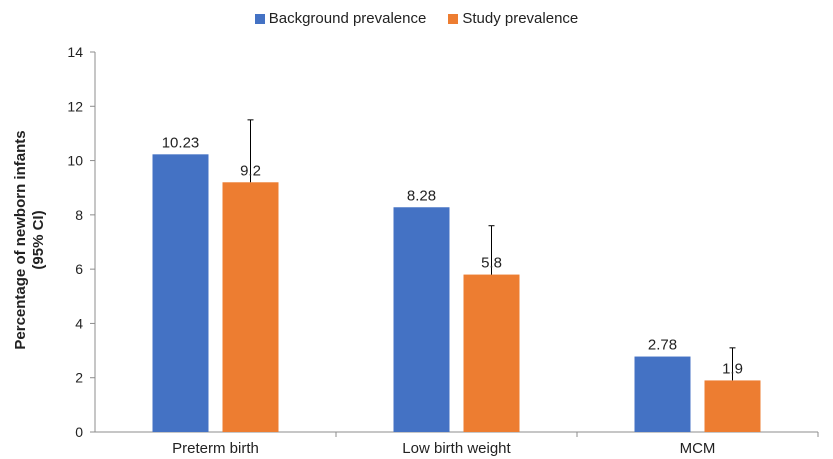  What do you see at coordinates (79, 269) in the screenshot?
I see `y-tick-label: 6` at bounding box center [79, 269].